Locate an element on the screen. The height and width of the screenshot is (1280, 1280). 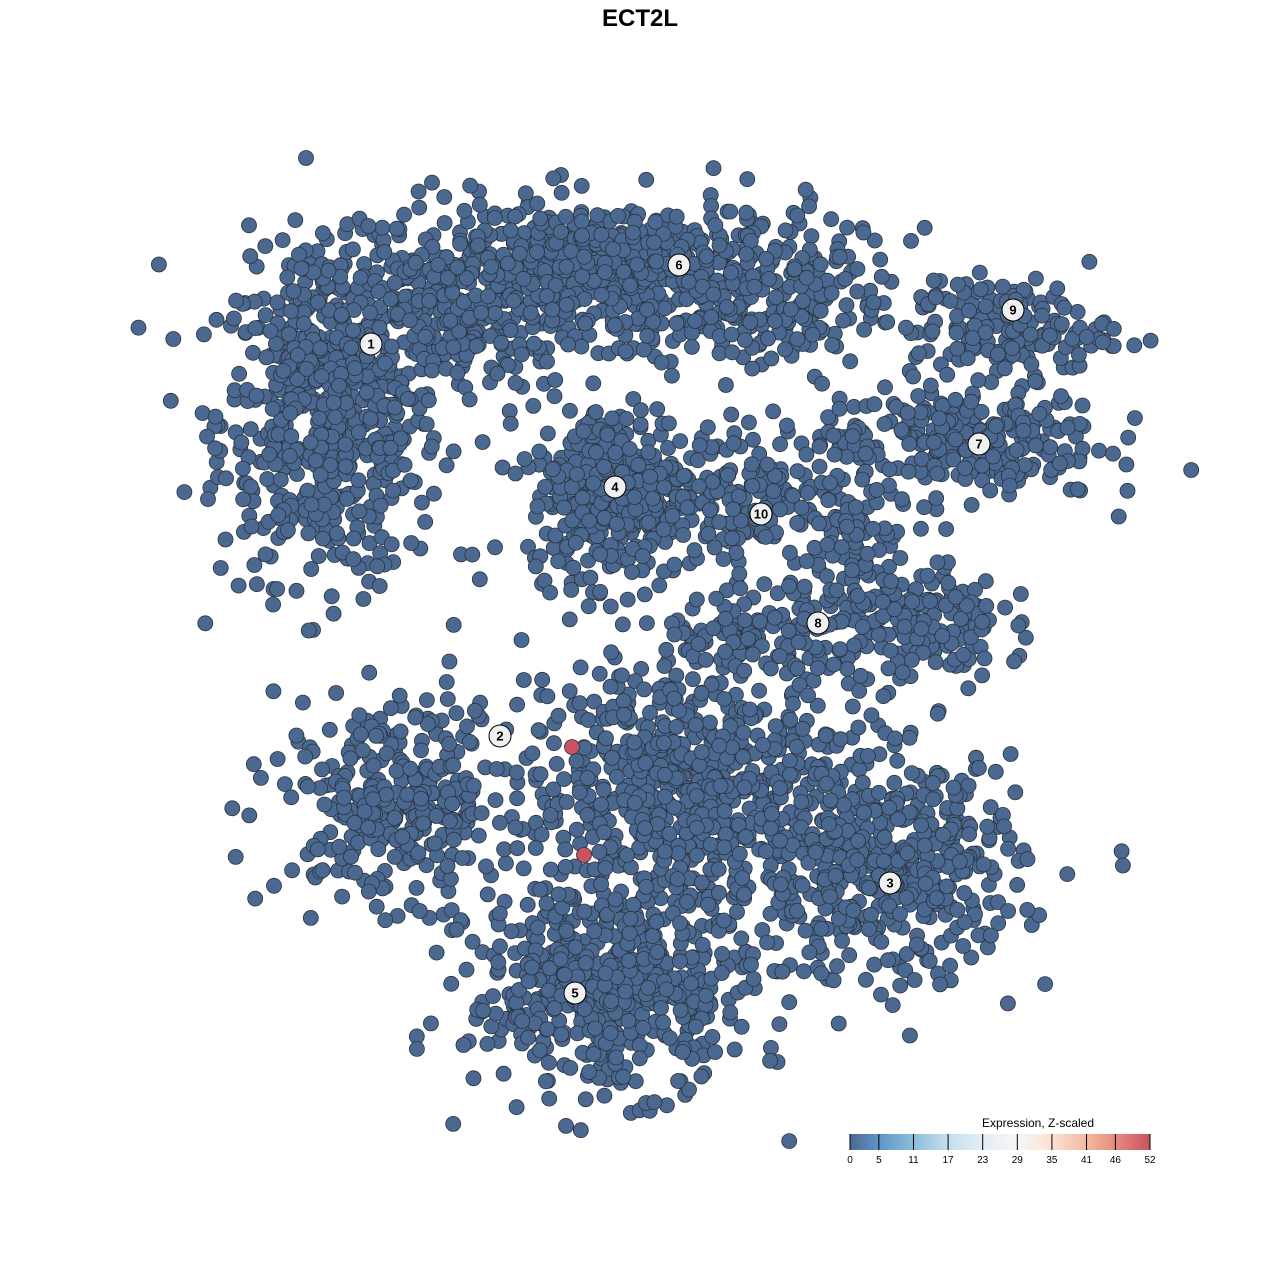
highlighted-cell-point is located at coordinates (584, 855).